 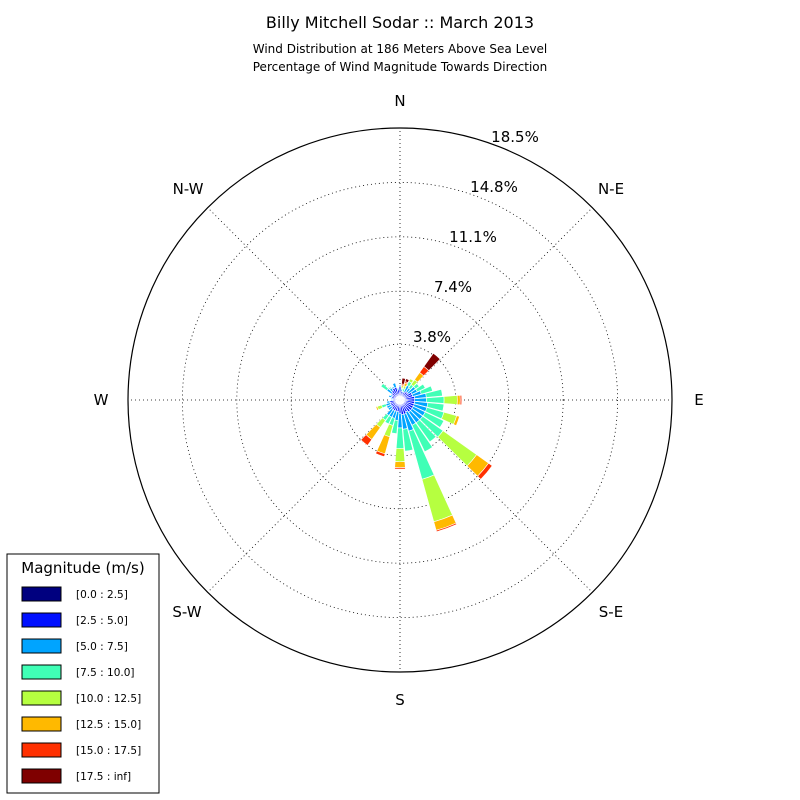 What do you see at coordinates (101, 400) in the screenshot?
I see `direction-label-w: W` at bounding box center [101, 400].